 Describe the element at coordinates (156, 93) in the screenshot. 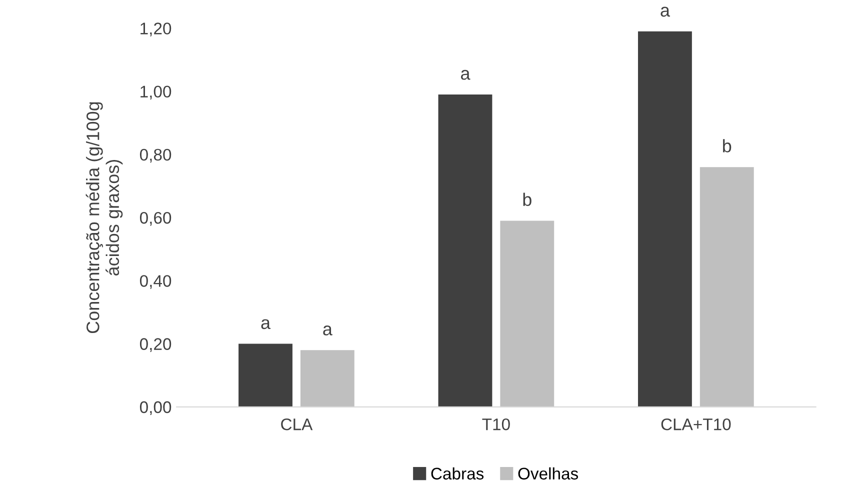

I see `y-tick-label: 1,00` at that location.